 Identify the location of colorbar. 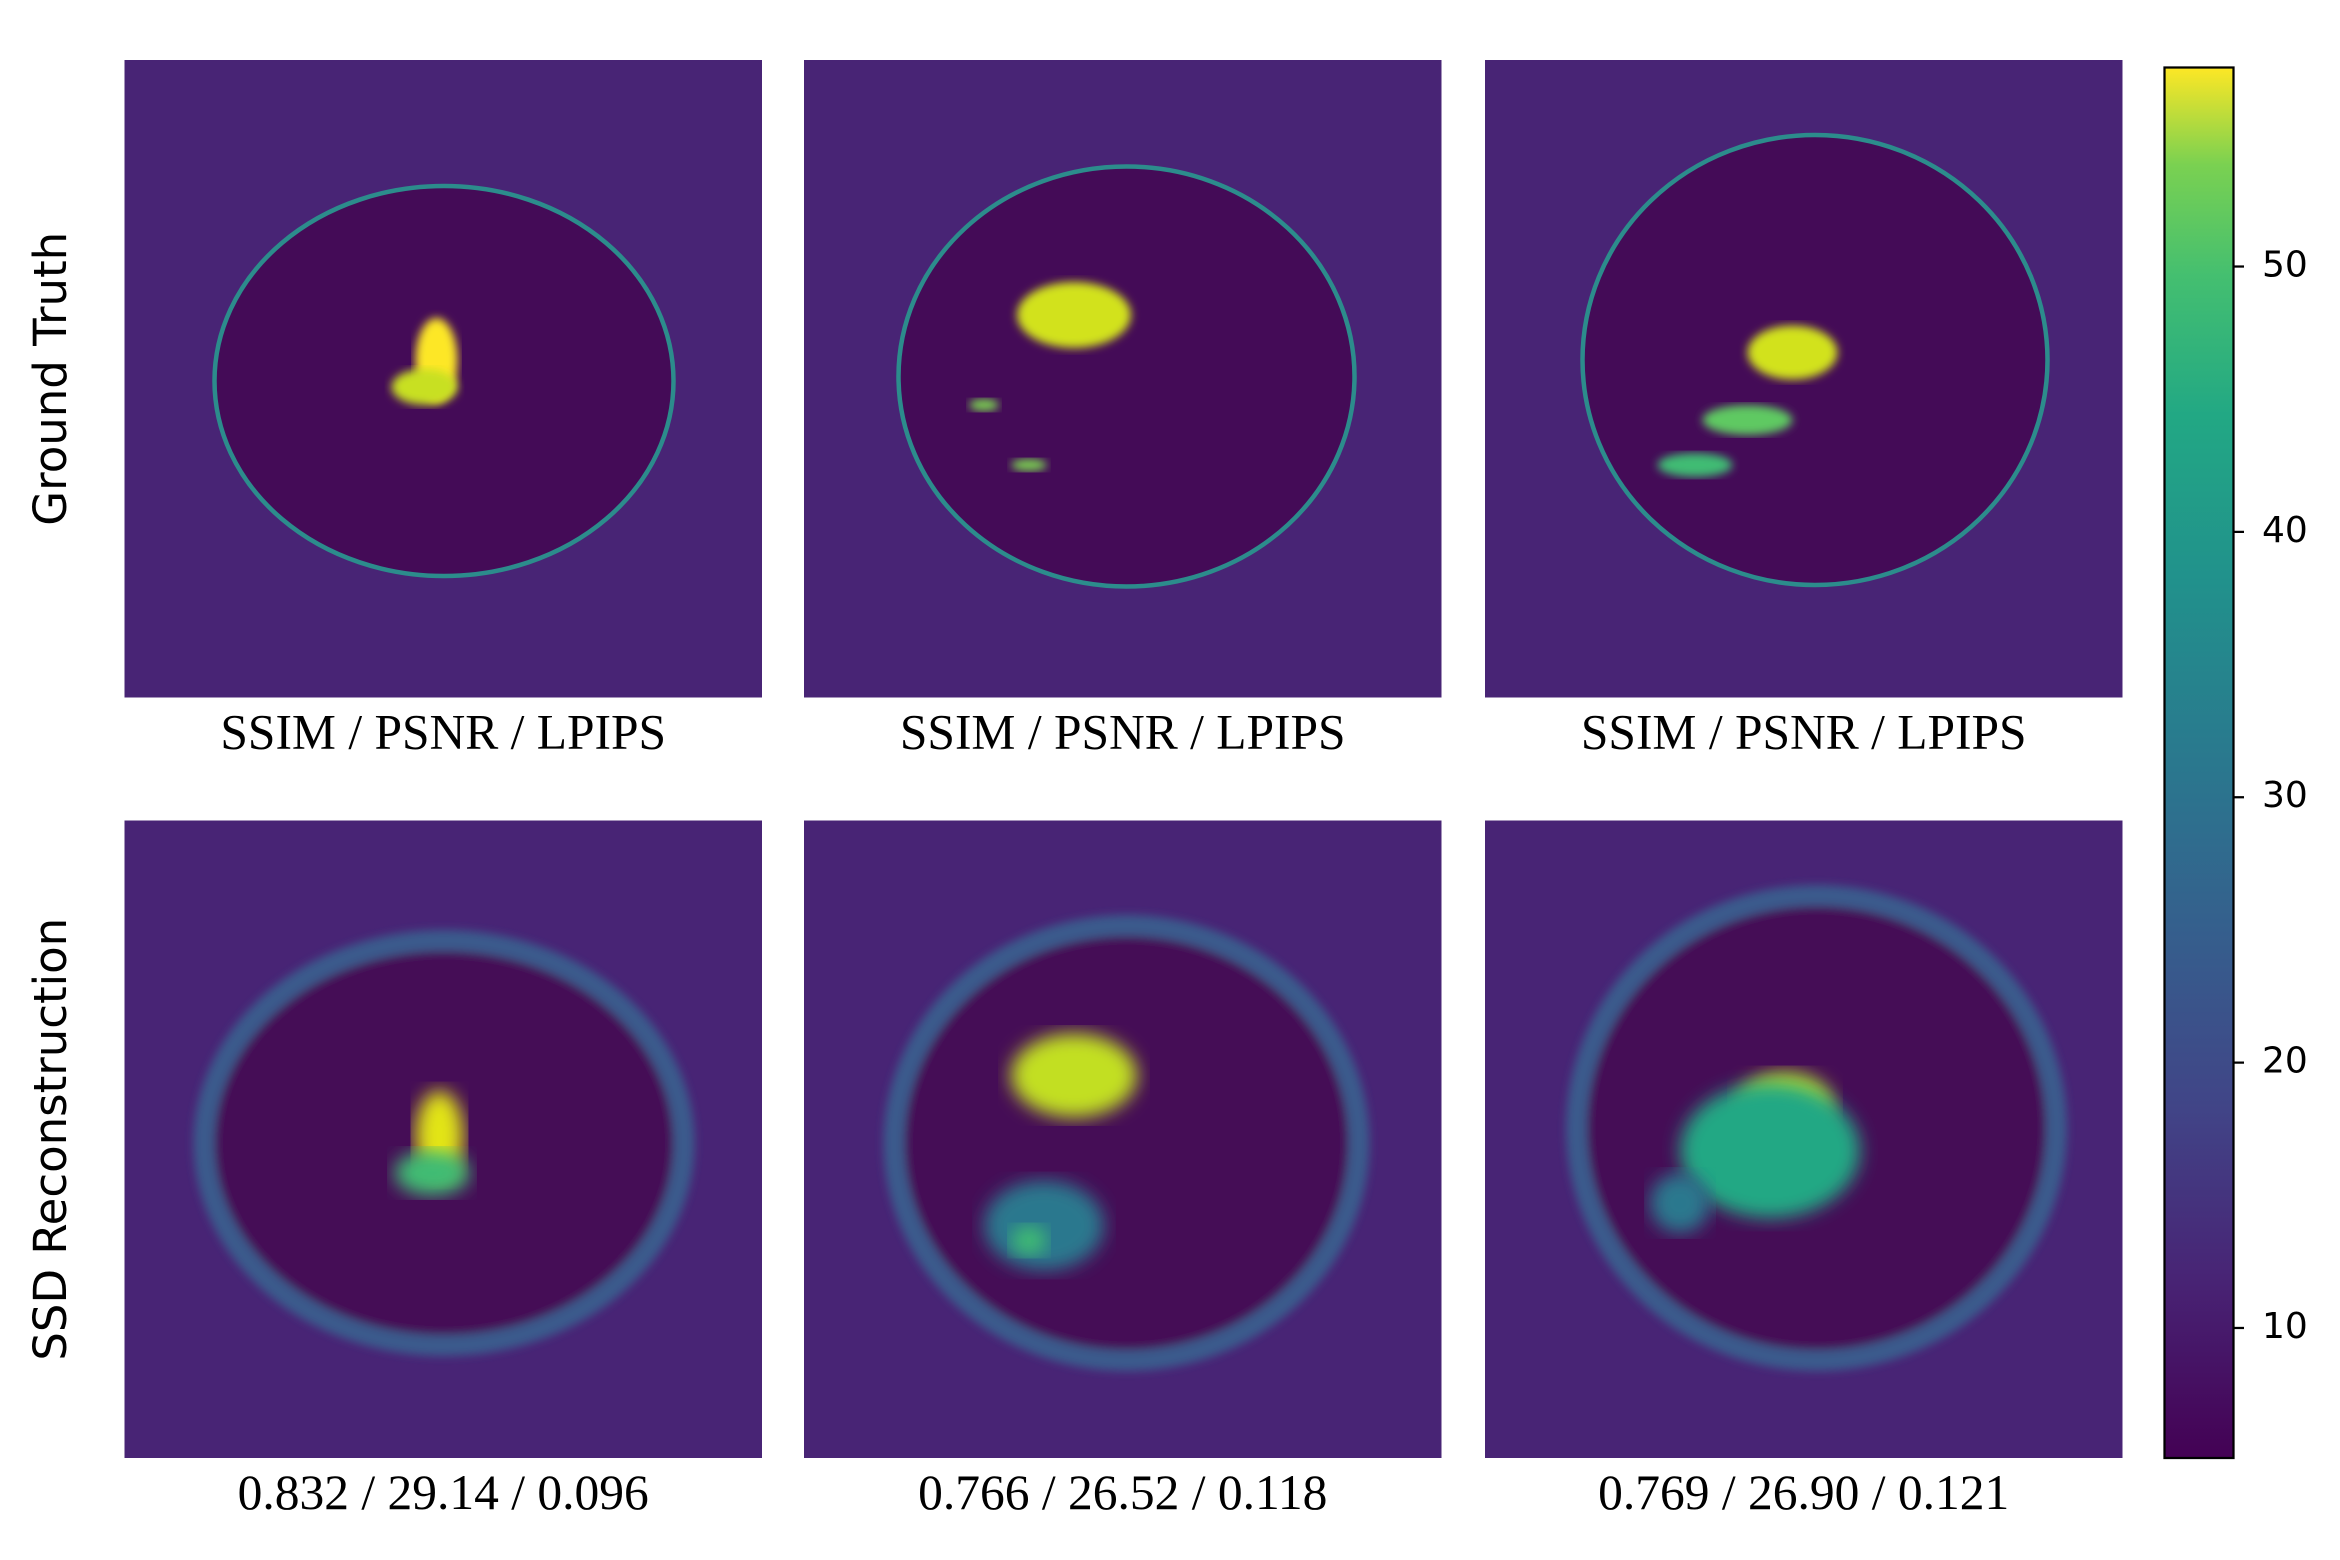
(2199, 763).